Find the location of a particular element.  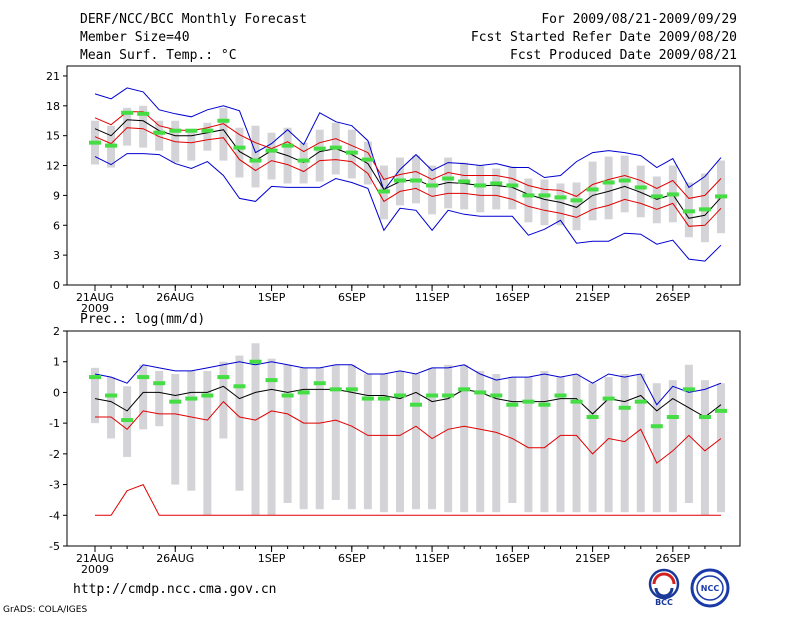

x-year-label: 2009 is located at coordinates (95, 308).